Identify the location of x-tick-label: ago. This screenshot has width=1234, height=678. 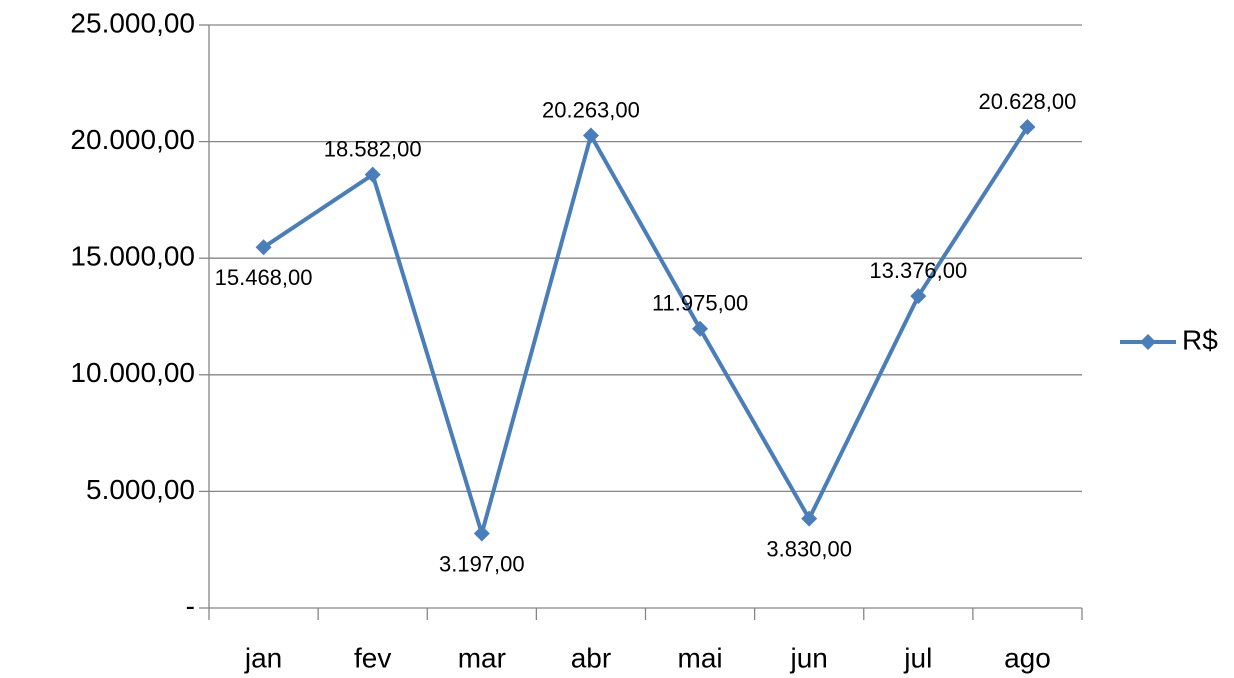
(1027, 657).